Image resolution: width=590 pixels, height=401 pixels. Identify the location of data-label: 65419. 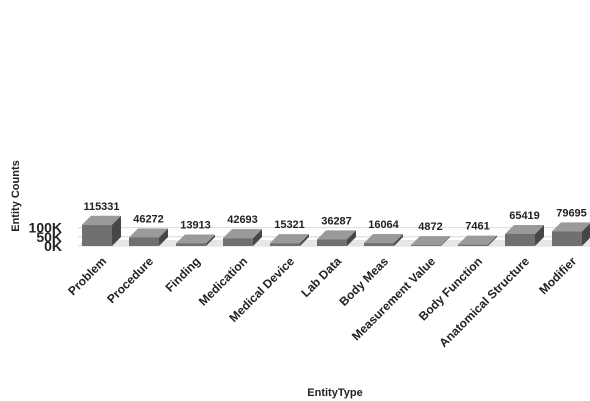
(524, 216).